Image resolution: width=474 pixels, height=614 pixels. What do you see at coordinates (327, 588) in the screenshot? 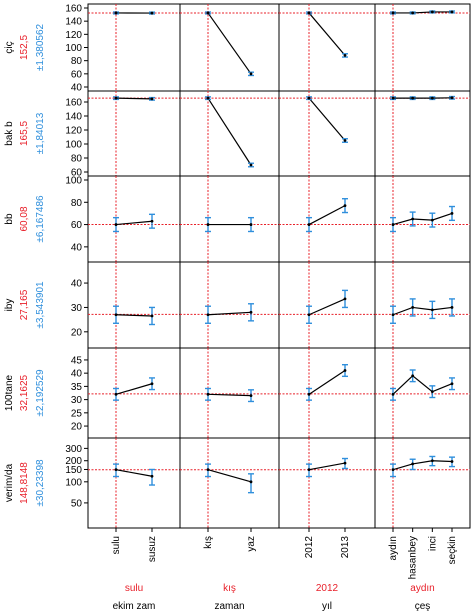
I see `factor-reference-level: 2012` at bounding box center [327, 588].